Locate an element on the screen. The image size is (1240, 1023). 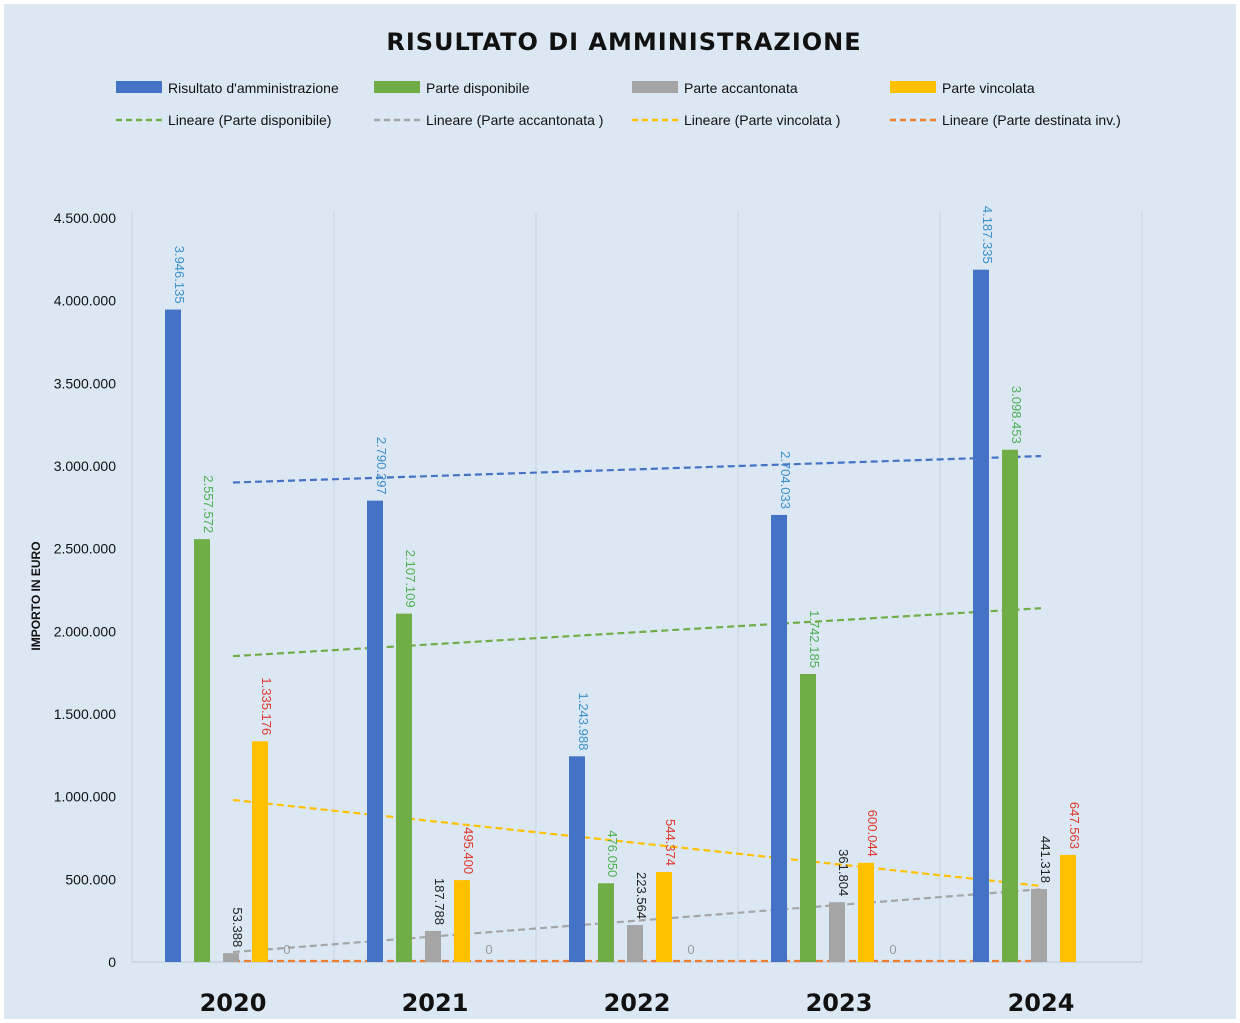
x-axis-ticks: 2020 2021 2022 2023 2024 is located at coordinates (637, 1003).